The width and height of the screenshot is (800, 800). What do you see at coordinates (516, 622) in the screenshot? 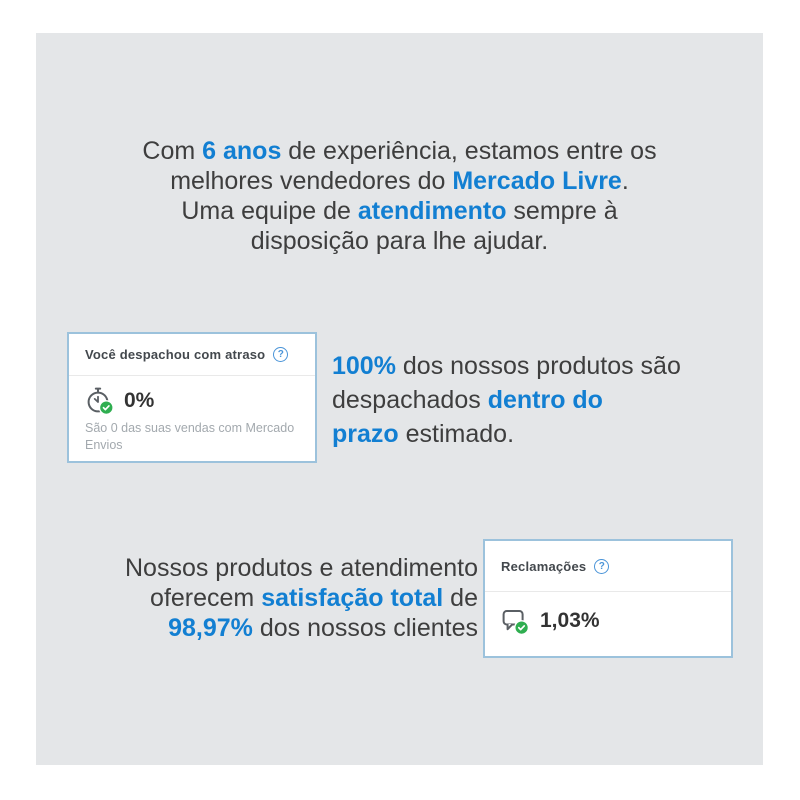
I see `chat-bubble-check-icon` at bounding box center [516, 622].